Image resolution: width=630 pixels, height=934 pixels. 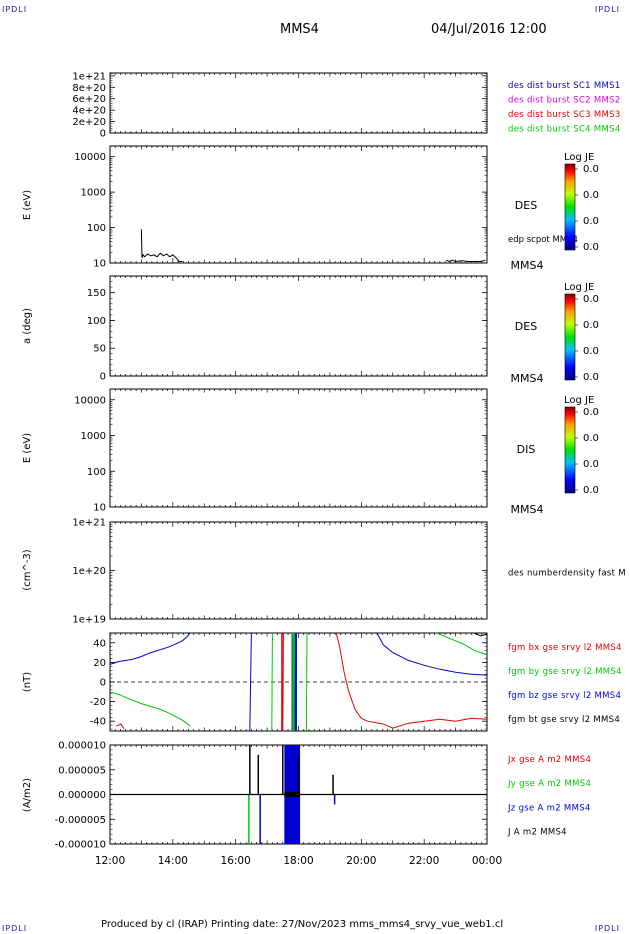 What do you see at coordinates (564, 86) in the screenshot?
I see `panel1-legend-0: des dist burst SC1 MMS1` at bounding box center [564, 86].